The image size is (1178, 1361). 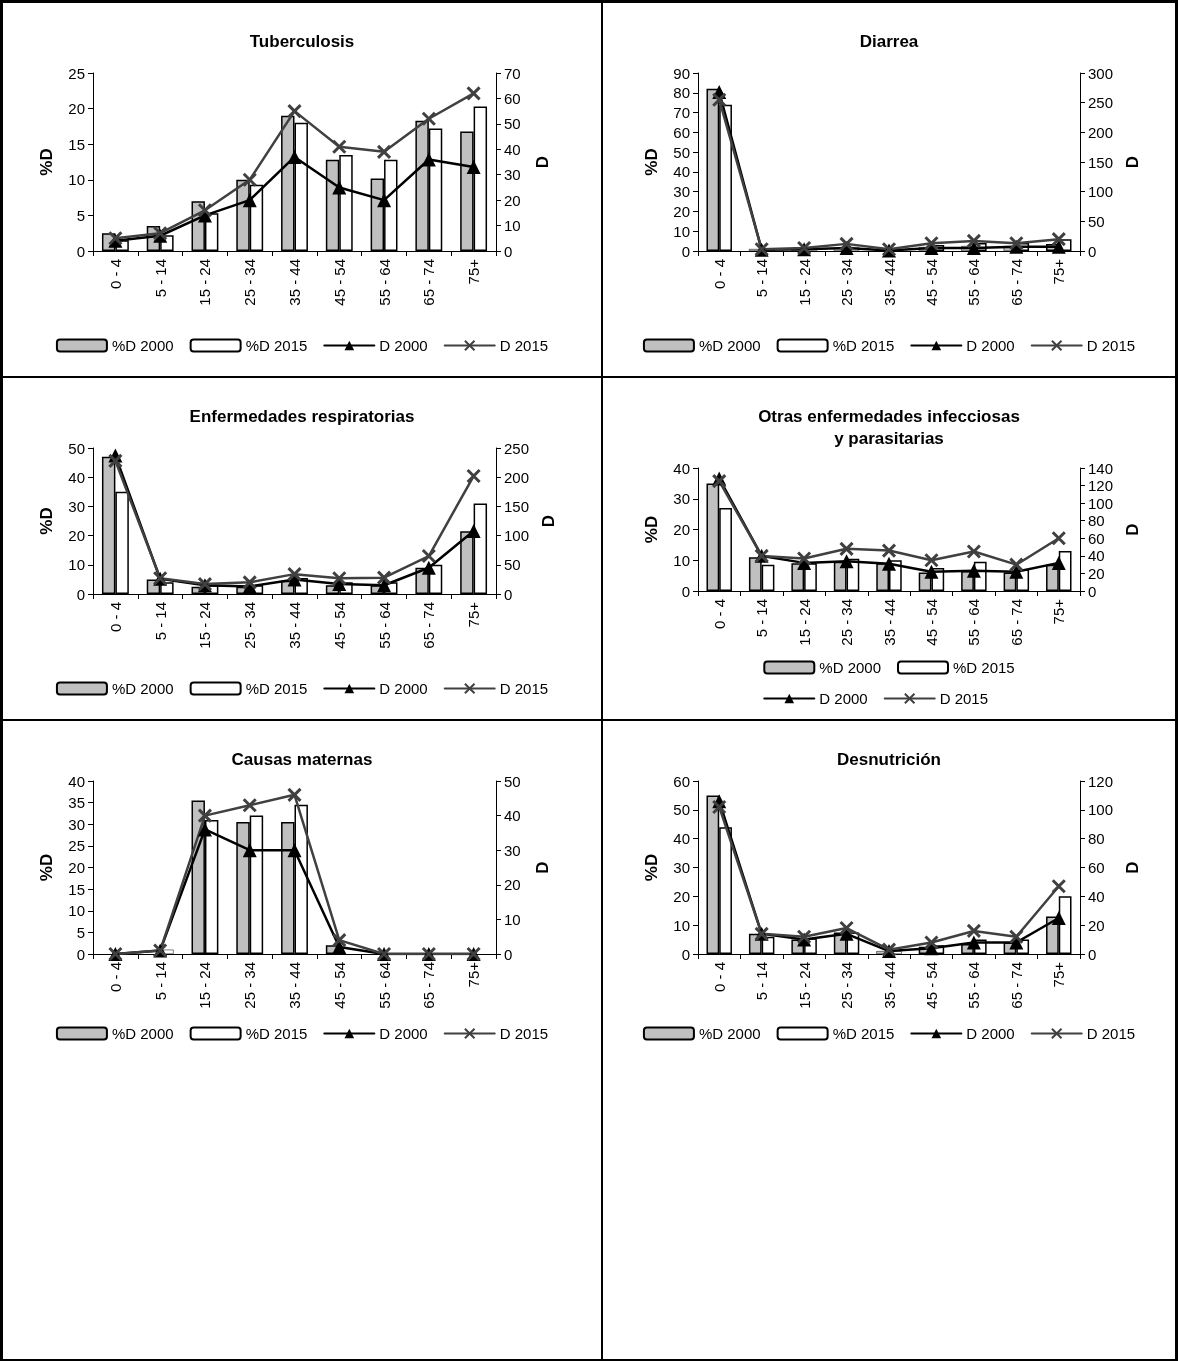 What do you see at coordinates (76, 448) in the screenshot?
I see `y-tick-label: 50` at bounding box center [76, 448].